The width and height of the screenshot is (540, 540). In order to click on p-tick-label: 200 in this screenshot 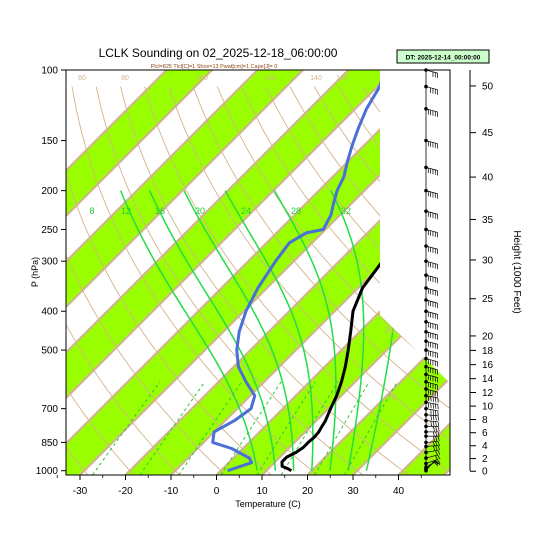, I will do `click(49, 191)`.